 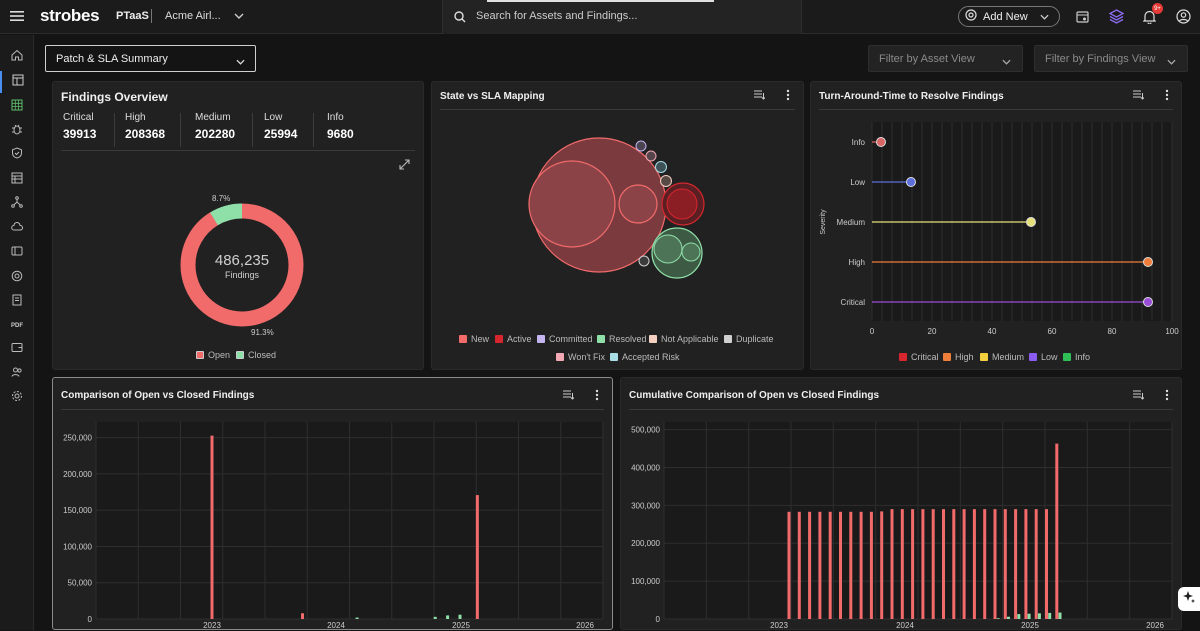 I want to click on sidebar-item-reports, so click(x=17, y=180).